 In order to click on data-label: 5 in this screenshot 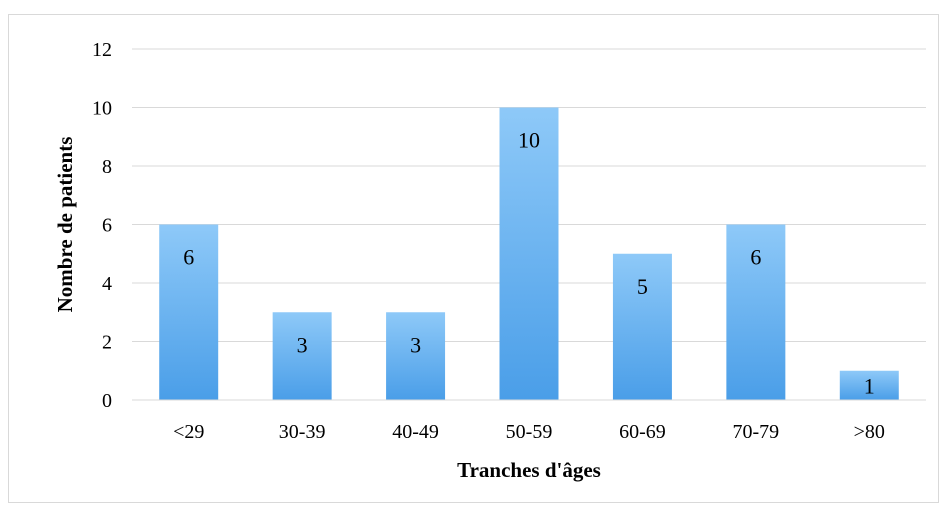, I will do `click(642, 286)`.